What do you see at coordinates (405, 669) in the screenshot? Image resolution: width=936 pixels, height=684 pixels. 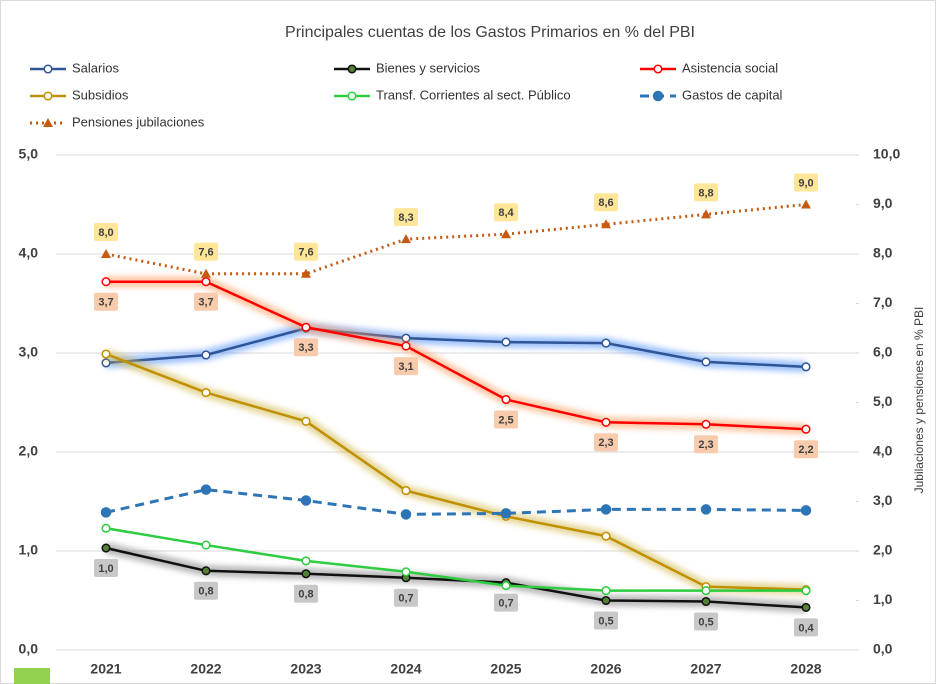 I see `x-tick-label: 2024` at bounding box center [405, 669].